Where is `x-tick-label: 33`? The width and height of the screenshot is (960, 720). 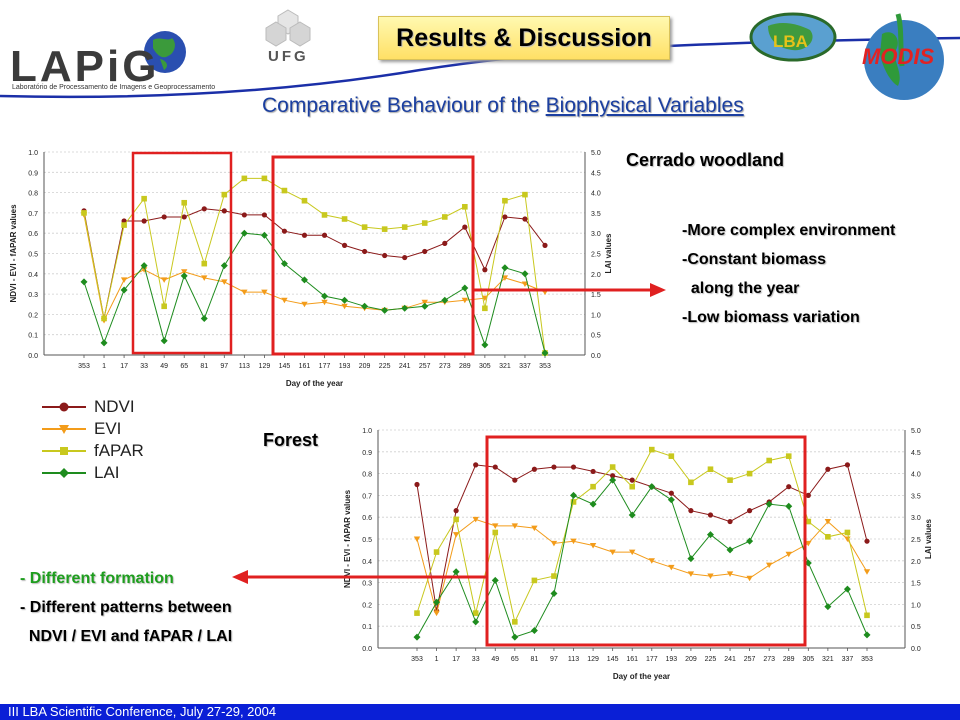
x-tick-label: 33 is located at coordinates (476, 659).